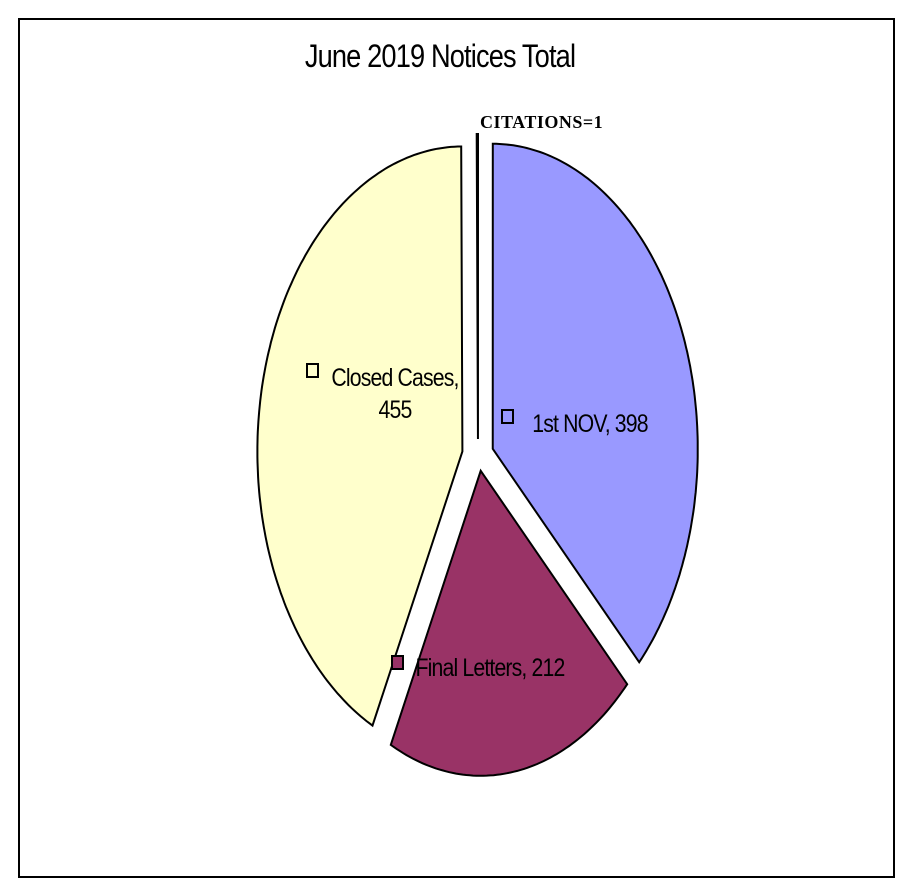 The height and width of the screenshot is (878, 916). Describe the element at coordinates (395, 394) in the screenshot. I see `data-label: Closed Cases, 455` at that location.